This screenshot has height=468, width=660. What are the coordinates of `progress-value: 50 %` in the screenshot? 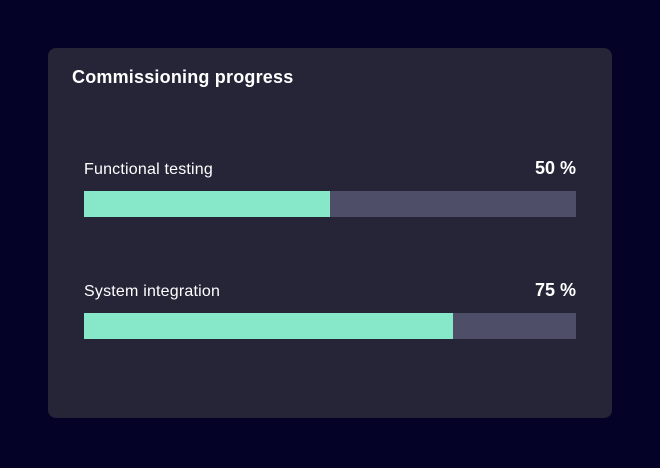 It's located at (555, 168).